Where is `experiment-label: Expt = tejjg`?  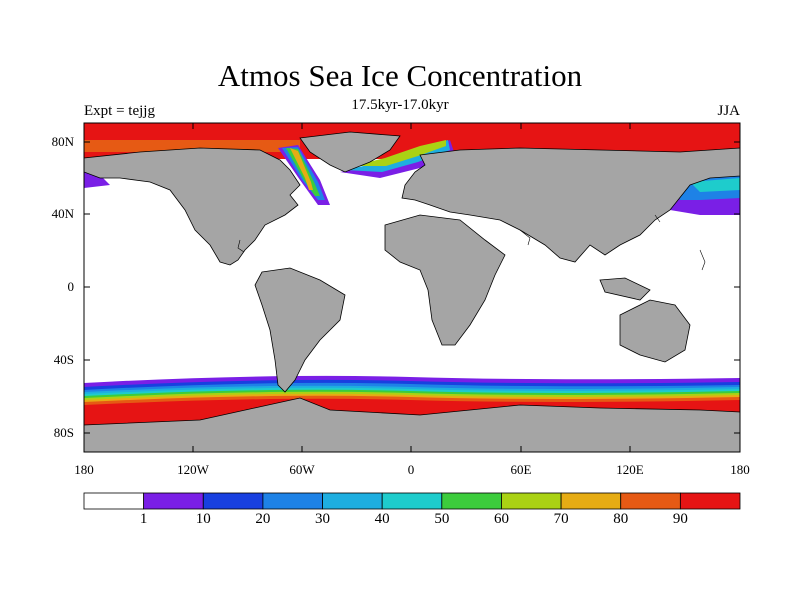 experiment-label: Expt = tejjg is located at coordinates (119, 111).